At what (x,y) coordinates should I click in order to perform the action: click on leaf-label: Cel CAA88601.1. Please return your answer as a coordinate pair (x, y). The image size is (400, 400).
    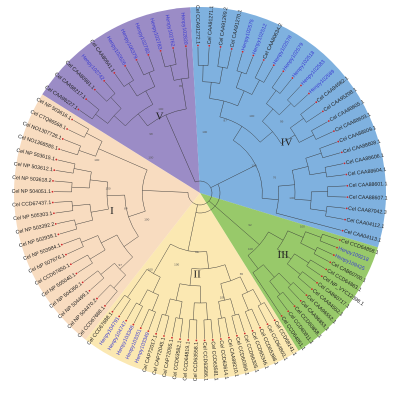
    Looking at the image, I should click on (368, 185).